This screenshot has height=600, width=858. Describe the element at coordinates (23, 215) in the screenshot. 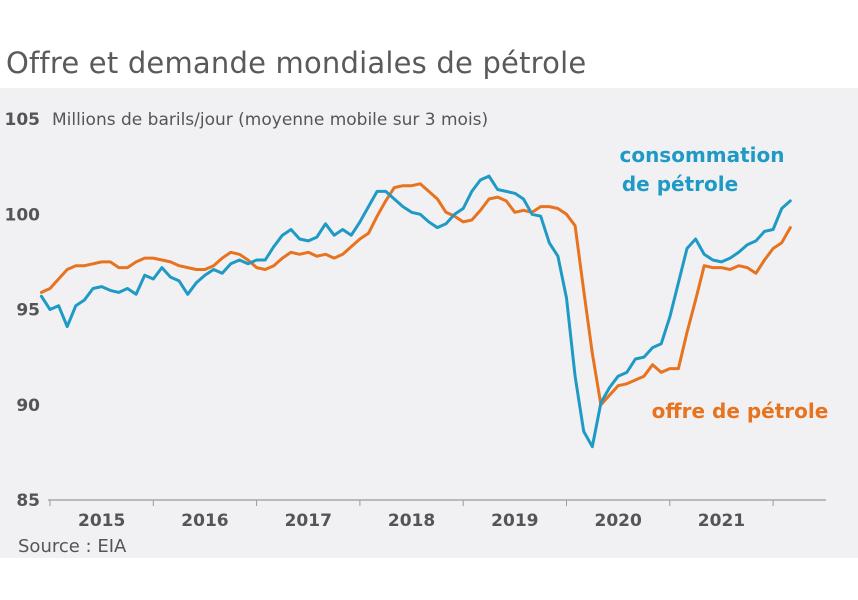

I see `y-tick-label: 100` at that location.